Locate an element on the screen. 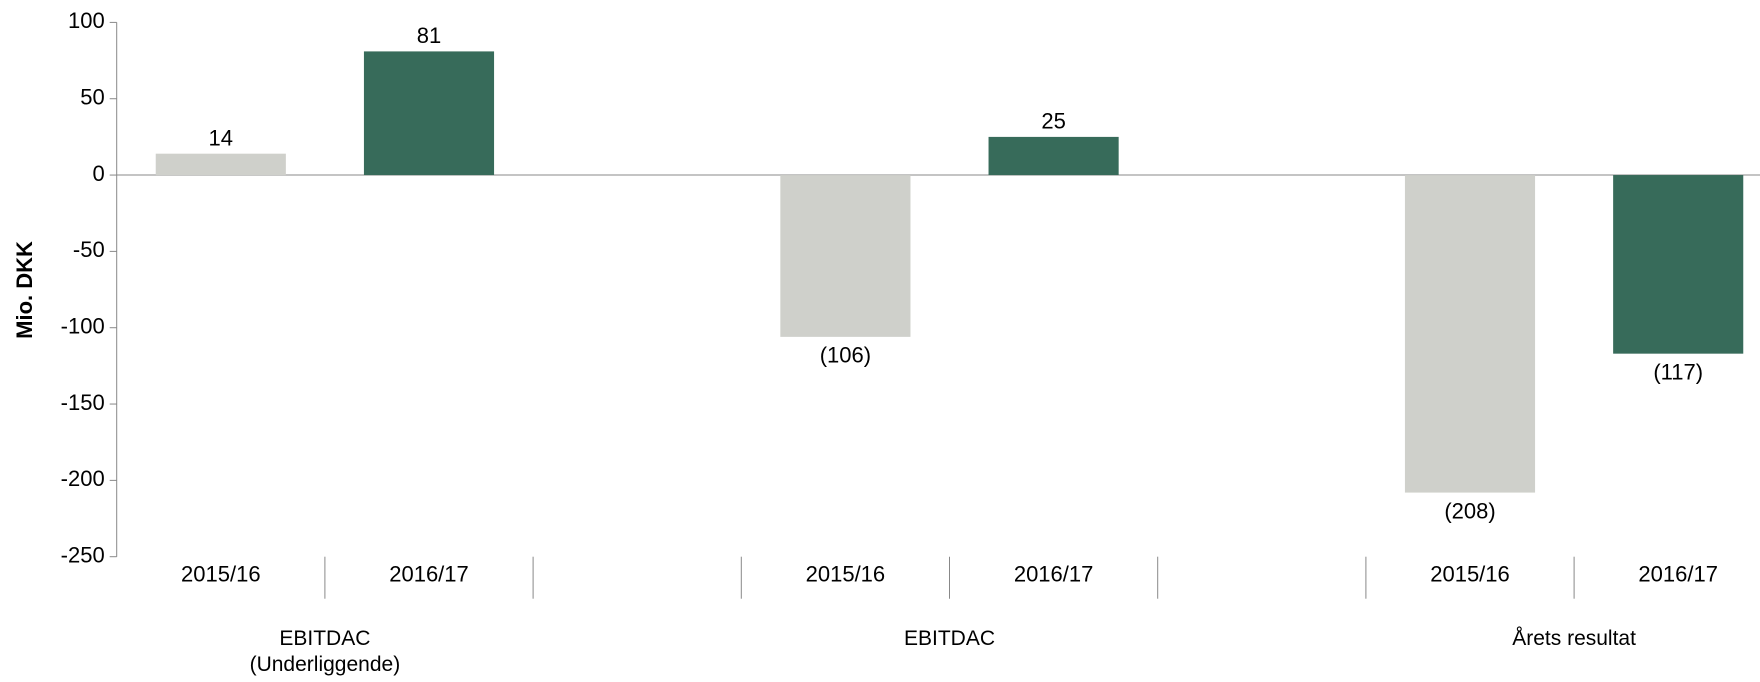 The height and width of the screenshot is (682, 1760). y-tick-label: 50 is located at coordinates (92, 97).